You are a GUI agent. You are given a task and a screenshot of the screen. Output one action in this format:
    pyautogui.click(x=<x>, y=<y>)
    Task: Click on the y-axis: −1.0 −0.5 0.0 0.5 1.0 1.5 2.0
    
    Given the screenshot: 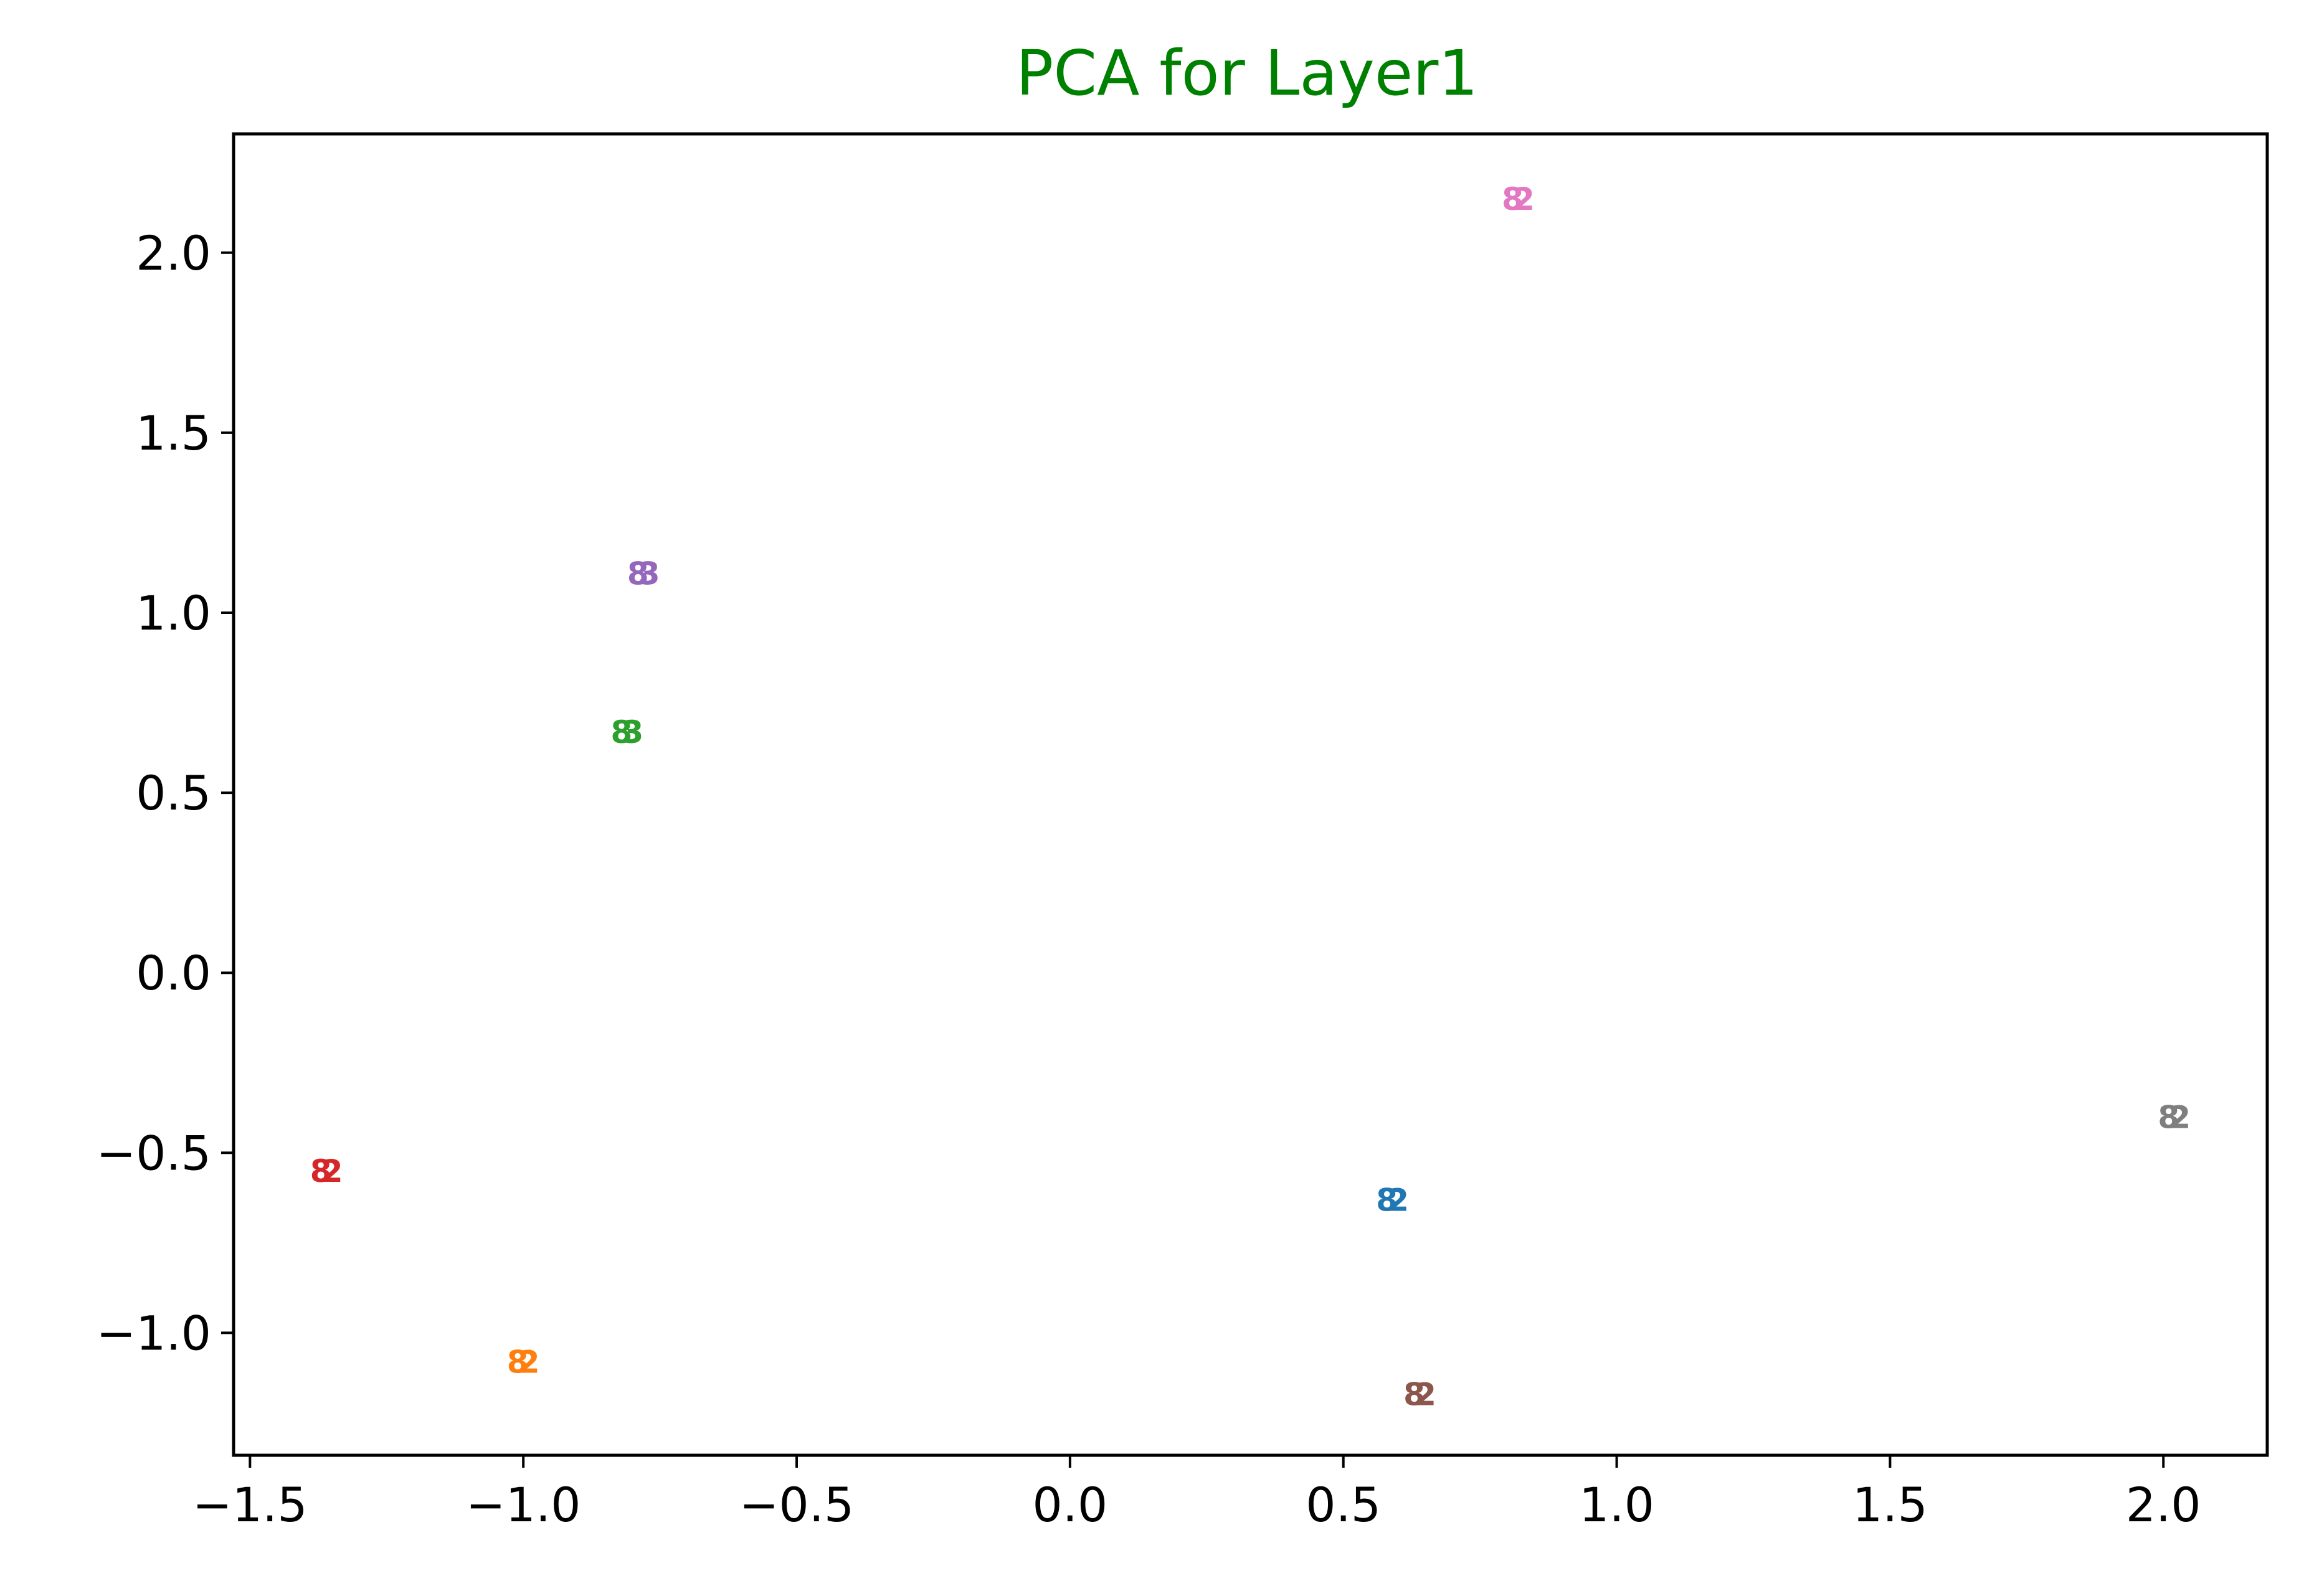 What is the action you would take?
    pyautogui.click(x=165, y=793)
    